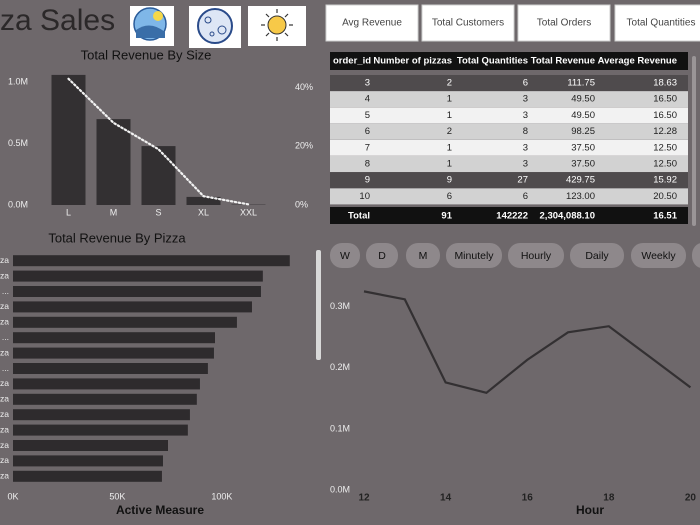  I want to click on period-button-label: Daily, so click(597, 256).